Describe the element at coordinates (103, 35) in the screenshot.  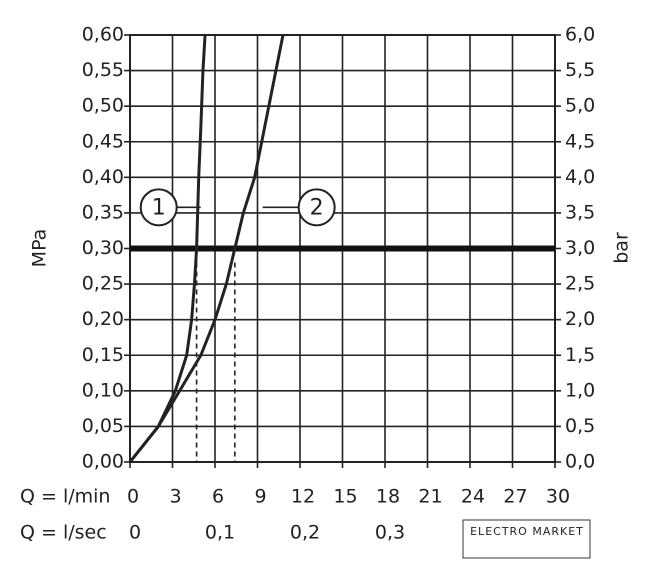
I see `y-tick-label: 0,60` at that location.